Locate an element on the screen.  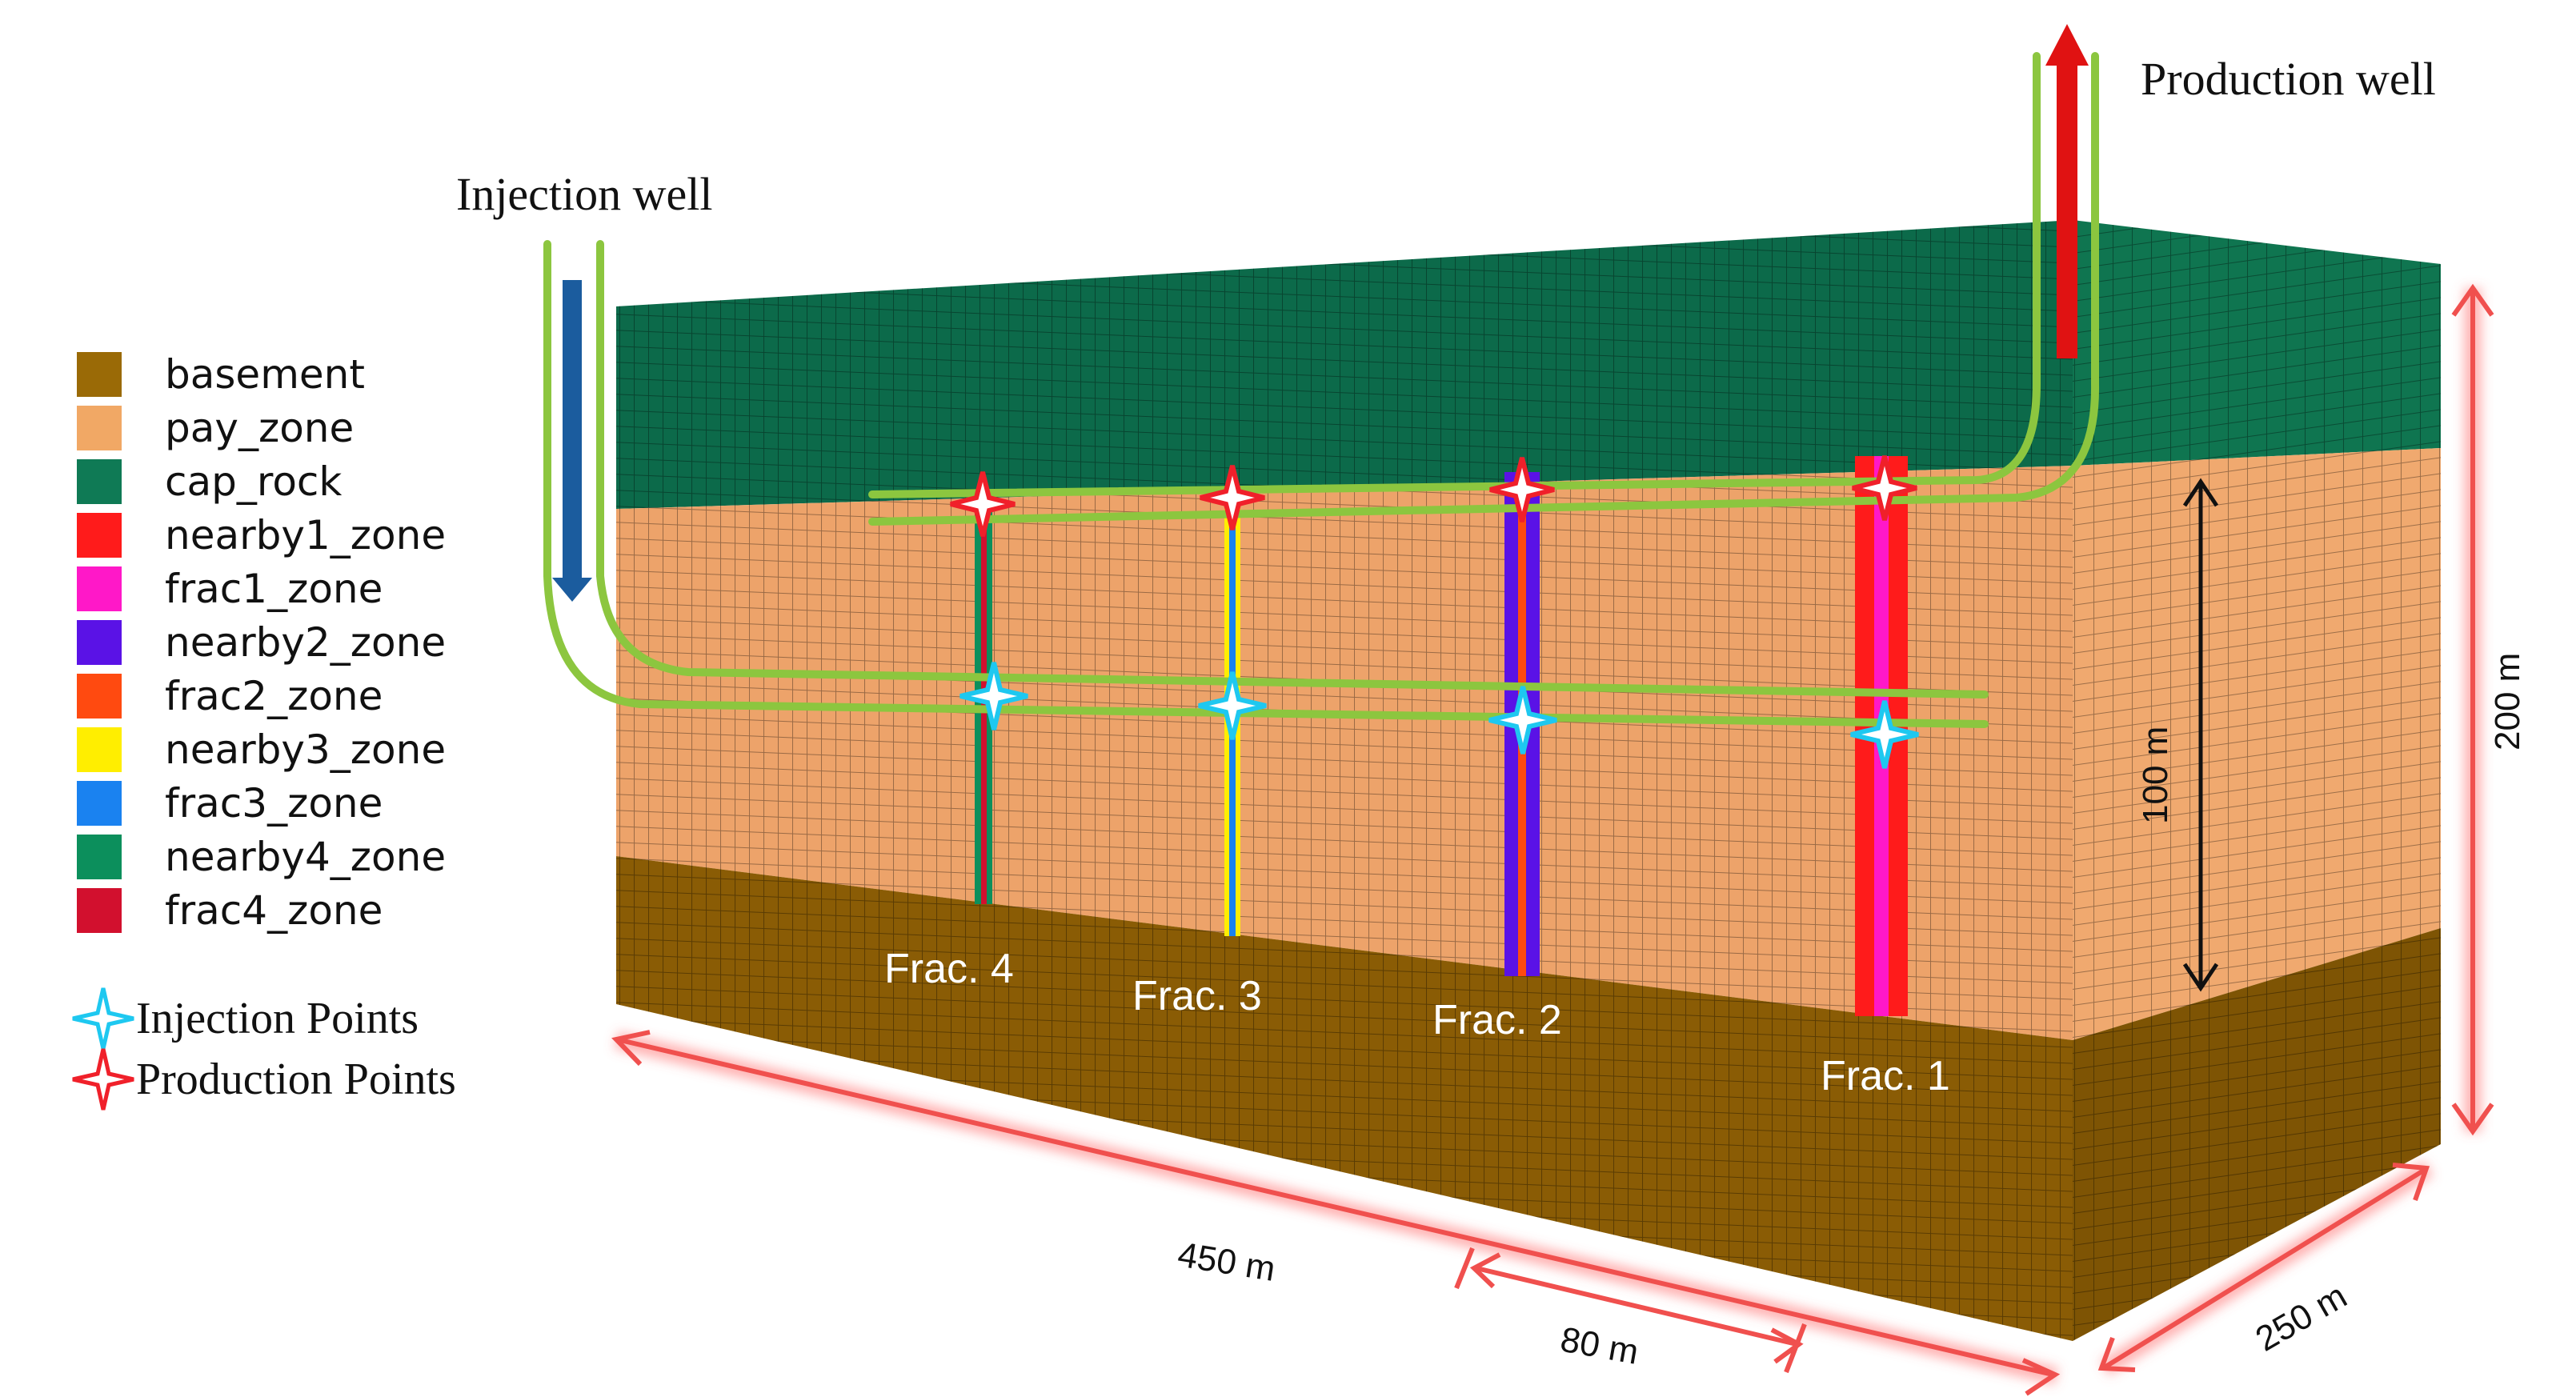
marker-legend: Injection Points Production Points is located at coordinates (261, 1049).